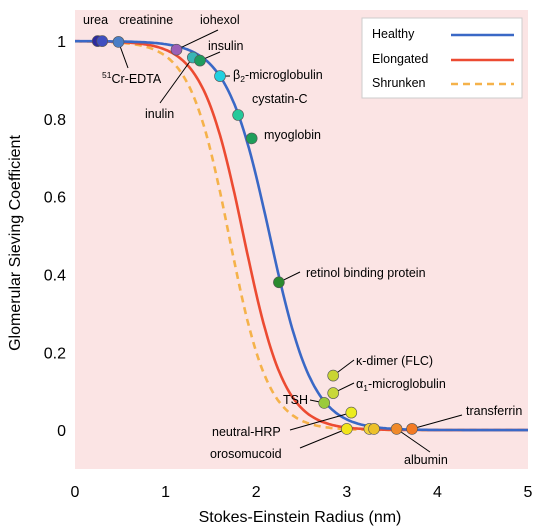 Image resolution: width=536 pixels, height=532 pixels. What do you see at coordinates (225, 46) in the screenshot?
I see `label-insulin: insulin` at bounding box center [225, 46].